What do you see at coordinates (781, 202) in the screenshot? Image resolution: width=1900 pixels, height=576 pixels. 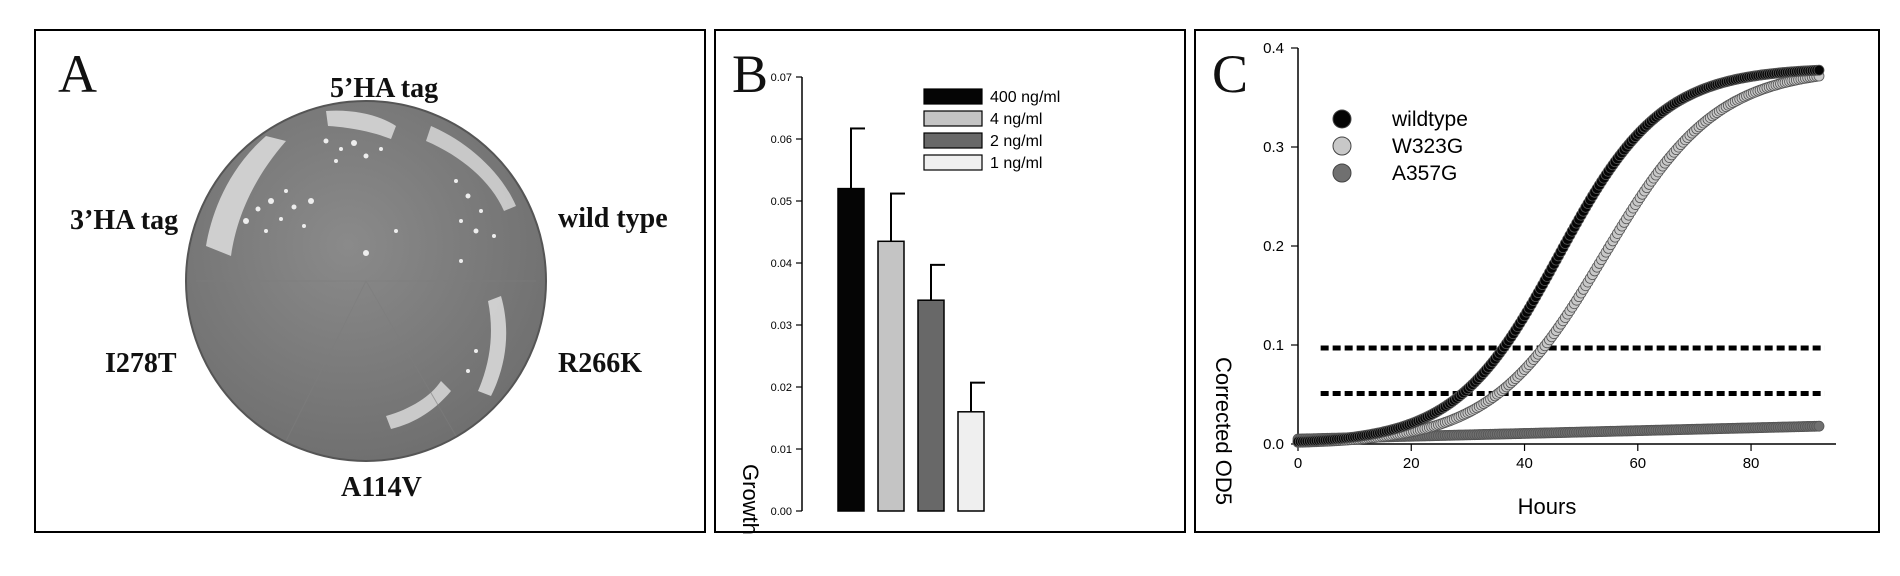 I see `y-tick-label: 0.05` at bounding box center [781, 202].